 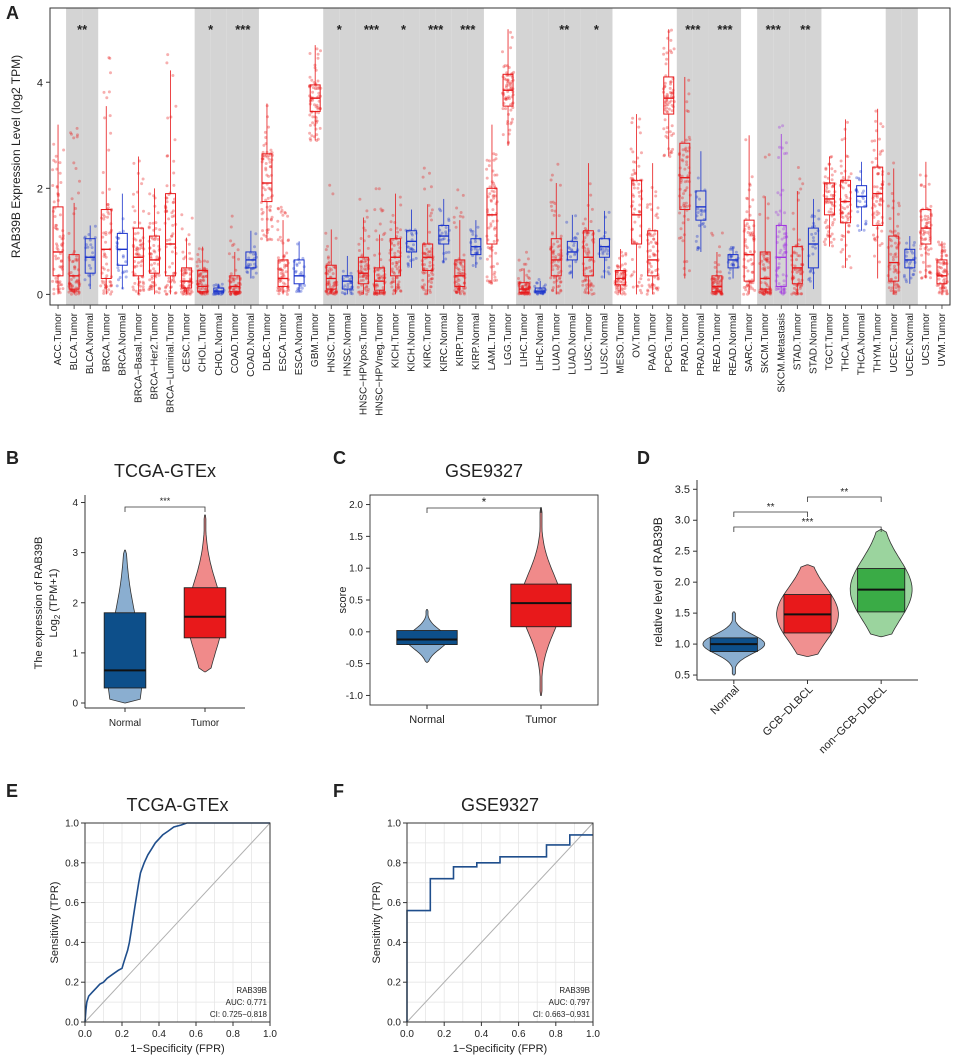 What do you see at coordinates (338, 791) in the screenshot?
I see `panel-label-f: F` at bounding box center [338, 791].